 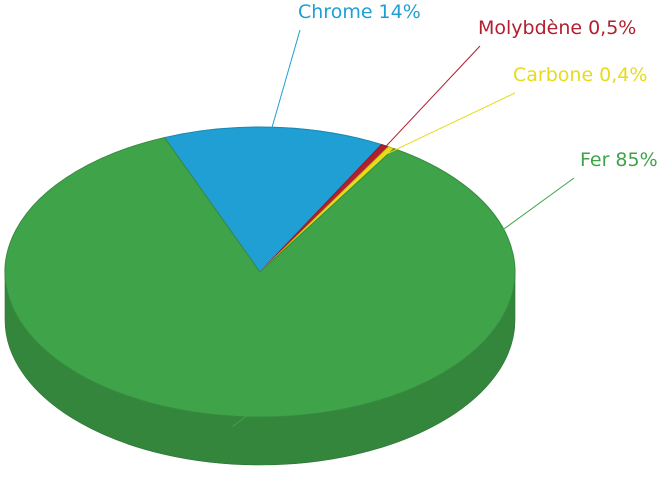 What do you see at coordinates (553, 75) in the screenshot?
I see `category-label: Carbone` at bounding box center [553, 75].